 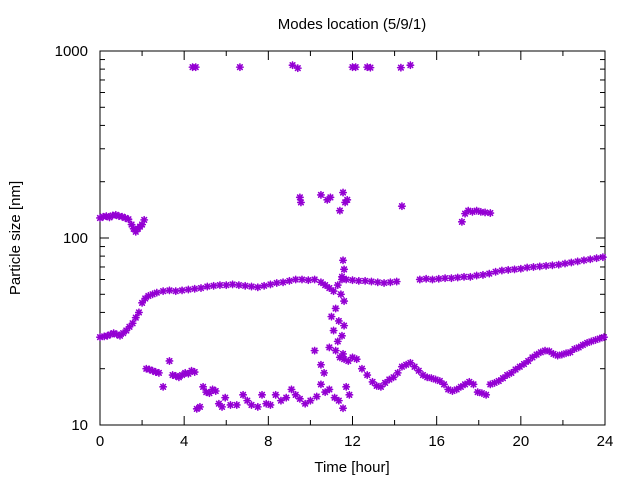 What do you see at coordinates (268, 441) in the screenshot?
I see `x-tick-label: 8` at bounding box center [268, 441].